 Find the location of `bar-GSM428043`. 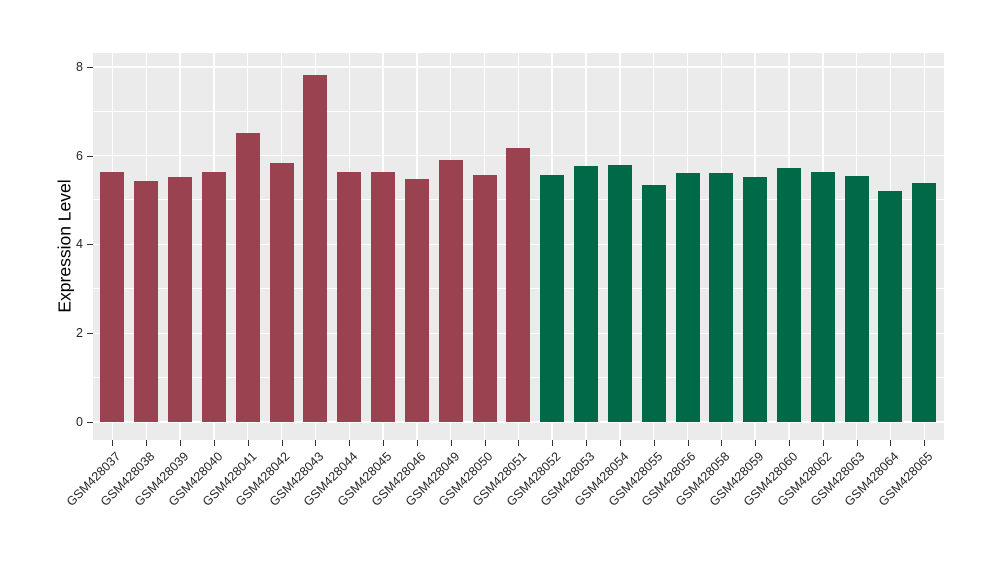

bar-GSM428043 is located at coordinates (315, 248).